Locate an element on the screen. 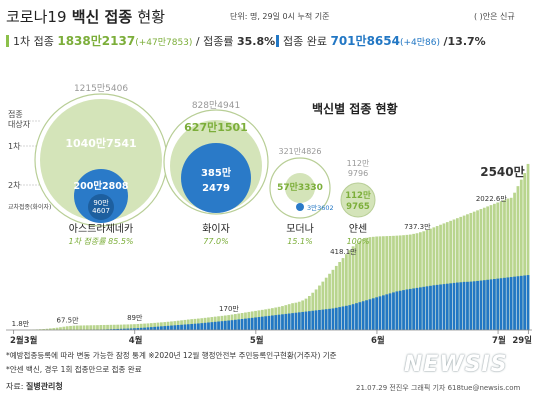 Image resolution: width=549 pixels, height=400 pixels. moderna-rate-note: 15.1% is located at coordinates (299, 241).